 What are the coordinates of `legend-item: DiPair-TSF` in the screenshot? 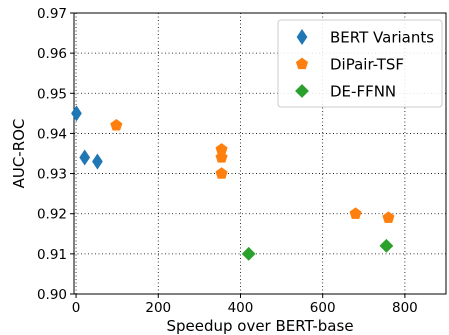 It's located at (349, 65).